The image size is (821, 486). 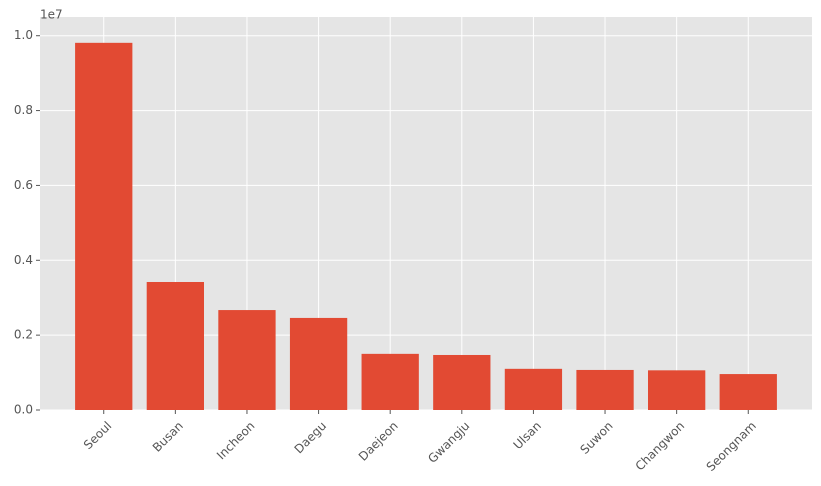 I want to click on y-tick-label: 0.6, so click(x=23, y=185).